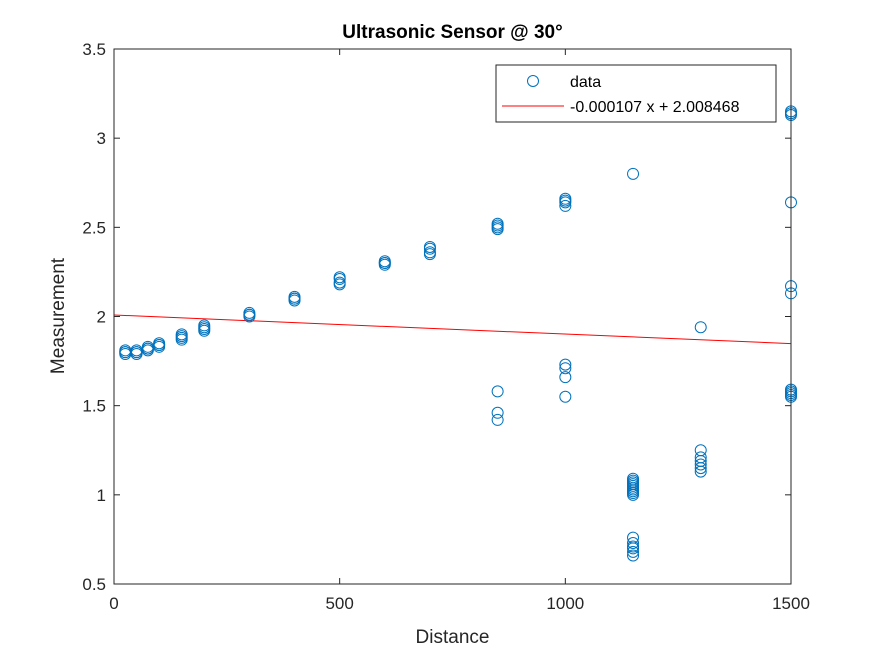 The image size is (875, 656). I want to click on x-tick-label: 0, so click(113, 603).